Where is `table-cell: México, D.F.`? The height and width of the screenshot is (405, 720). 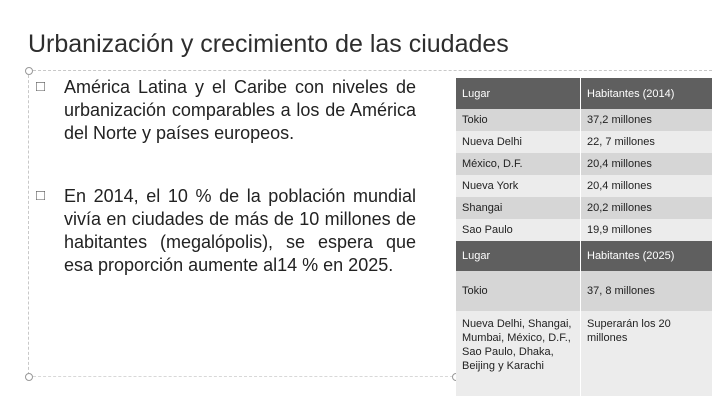
table-cell: México, D.F. is located at coordinates (518, 164).